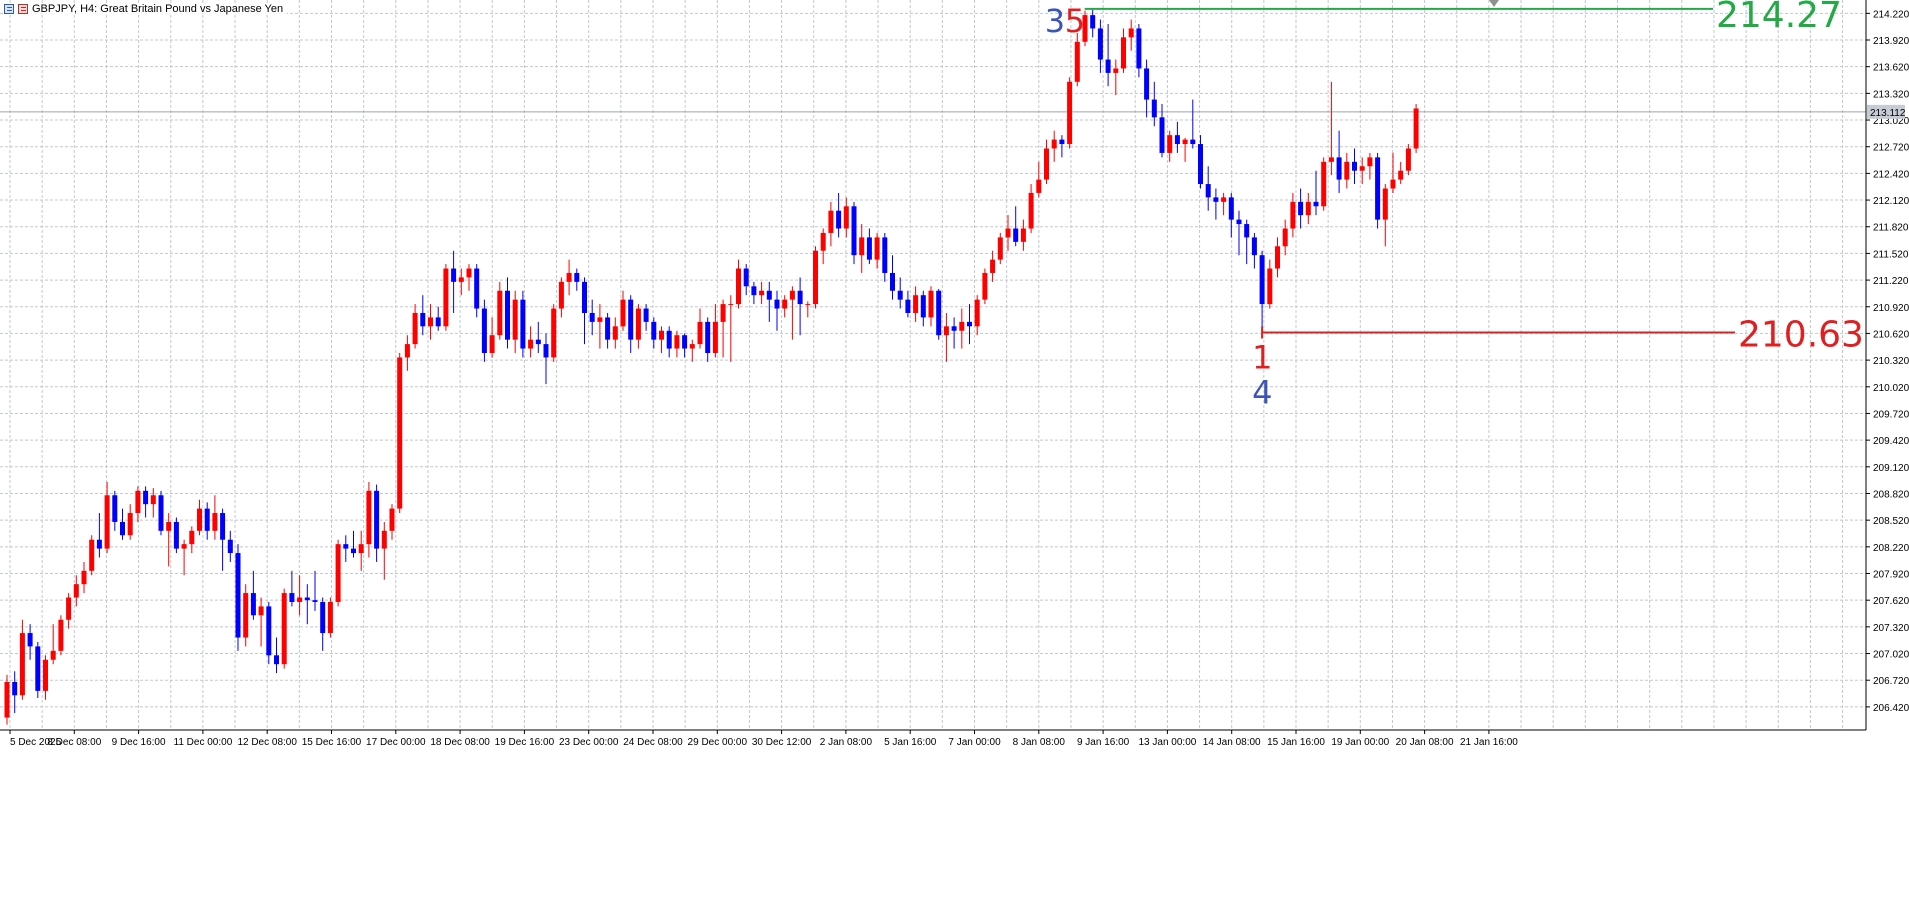 The height and width of the screenshot is (913, 1909). Describe the element at coordinates (1494, 3) in the screenshot. I see `chart-shift-marker-icon` at that location.